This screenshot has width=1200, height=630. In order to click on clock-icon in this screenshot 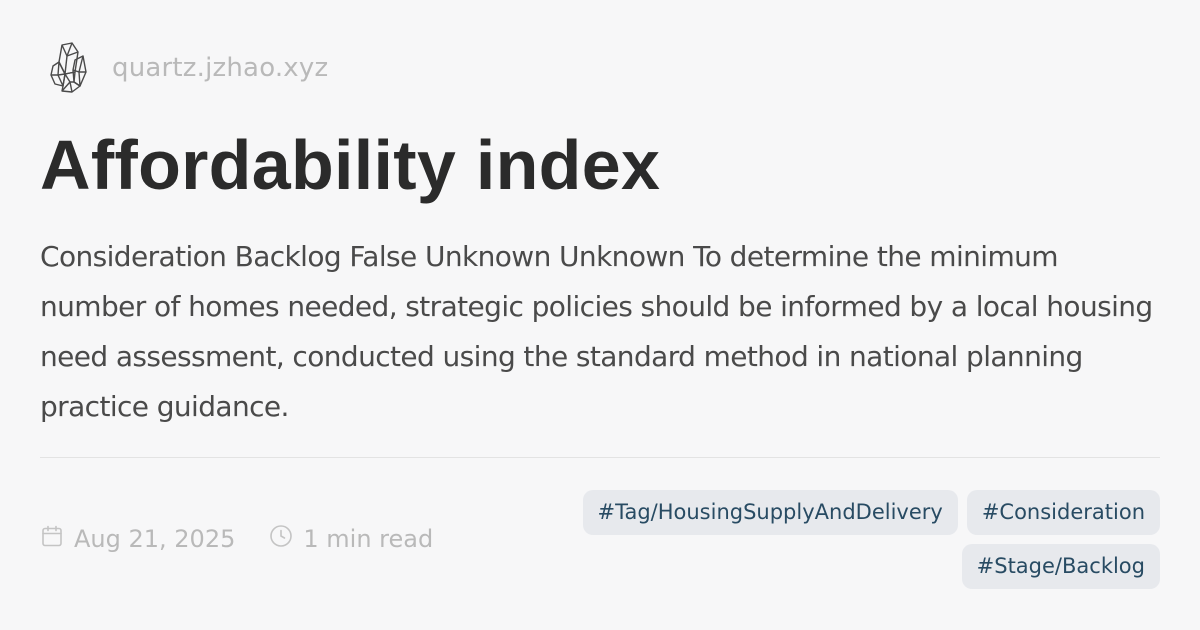, I will do `click(286, 539)`.